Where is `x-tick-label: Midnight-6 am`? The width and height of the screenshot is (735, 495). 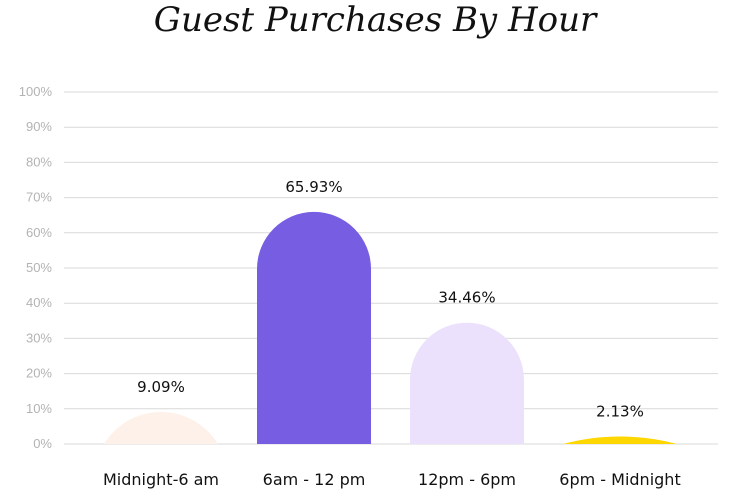 x-tick-label: Midnight-6 am is located at coordinates (161, 479).